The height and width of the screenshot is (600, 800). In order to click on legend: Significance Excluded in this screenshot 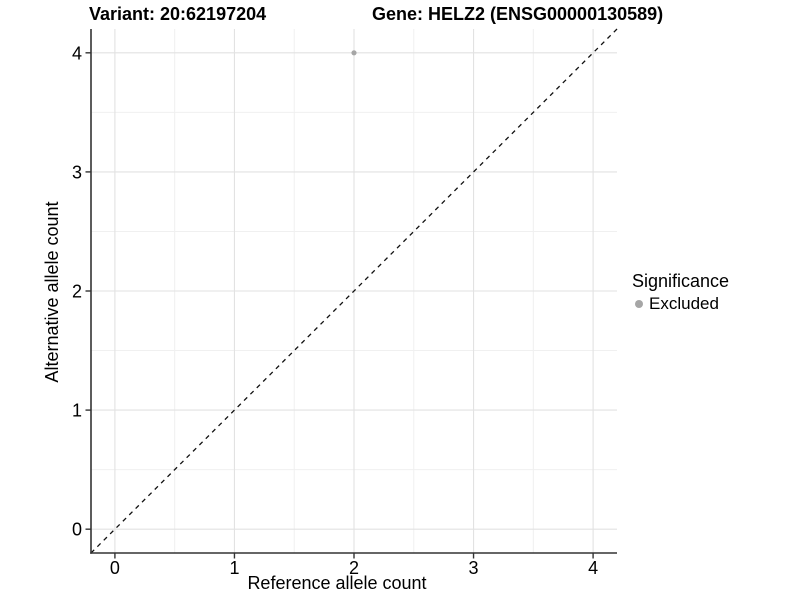, I will do `click(680, 292)`.